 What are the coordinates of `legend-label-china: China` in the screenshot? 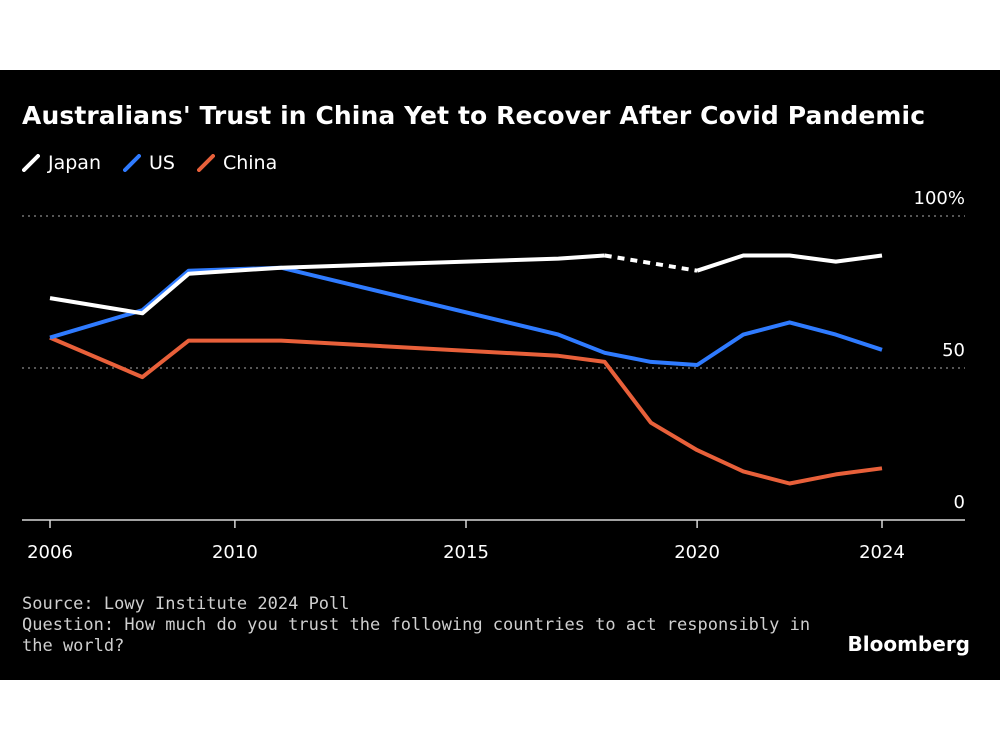 It's located at (250, 163).